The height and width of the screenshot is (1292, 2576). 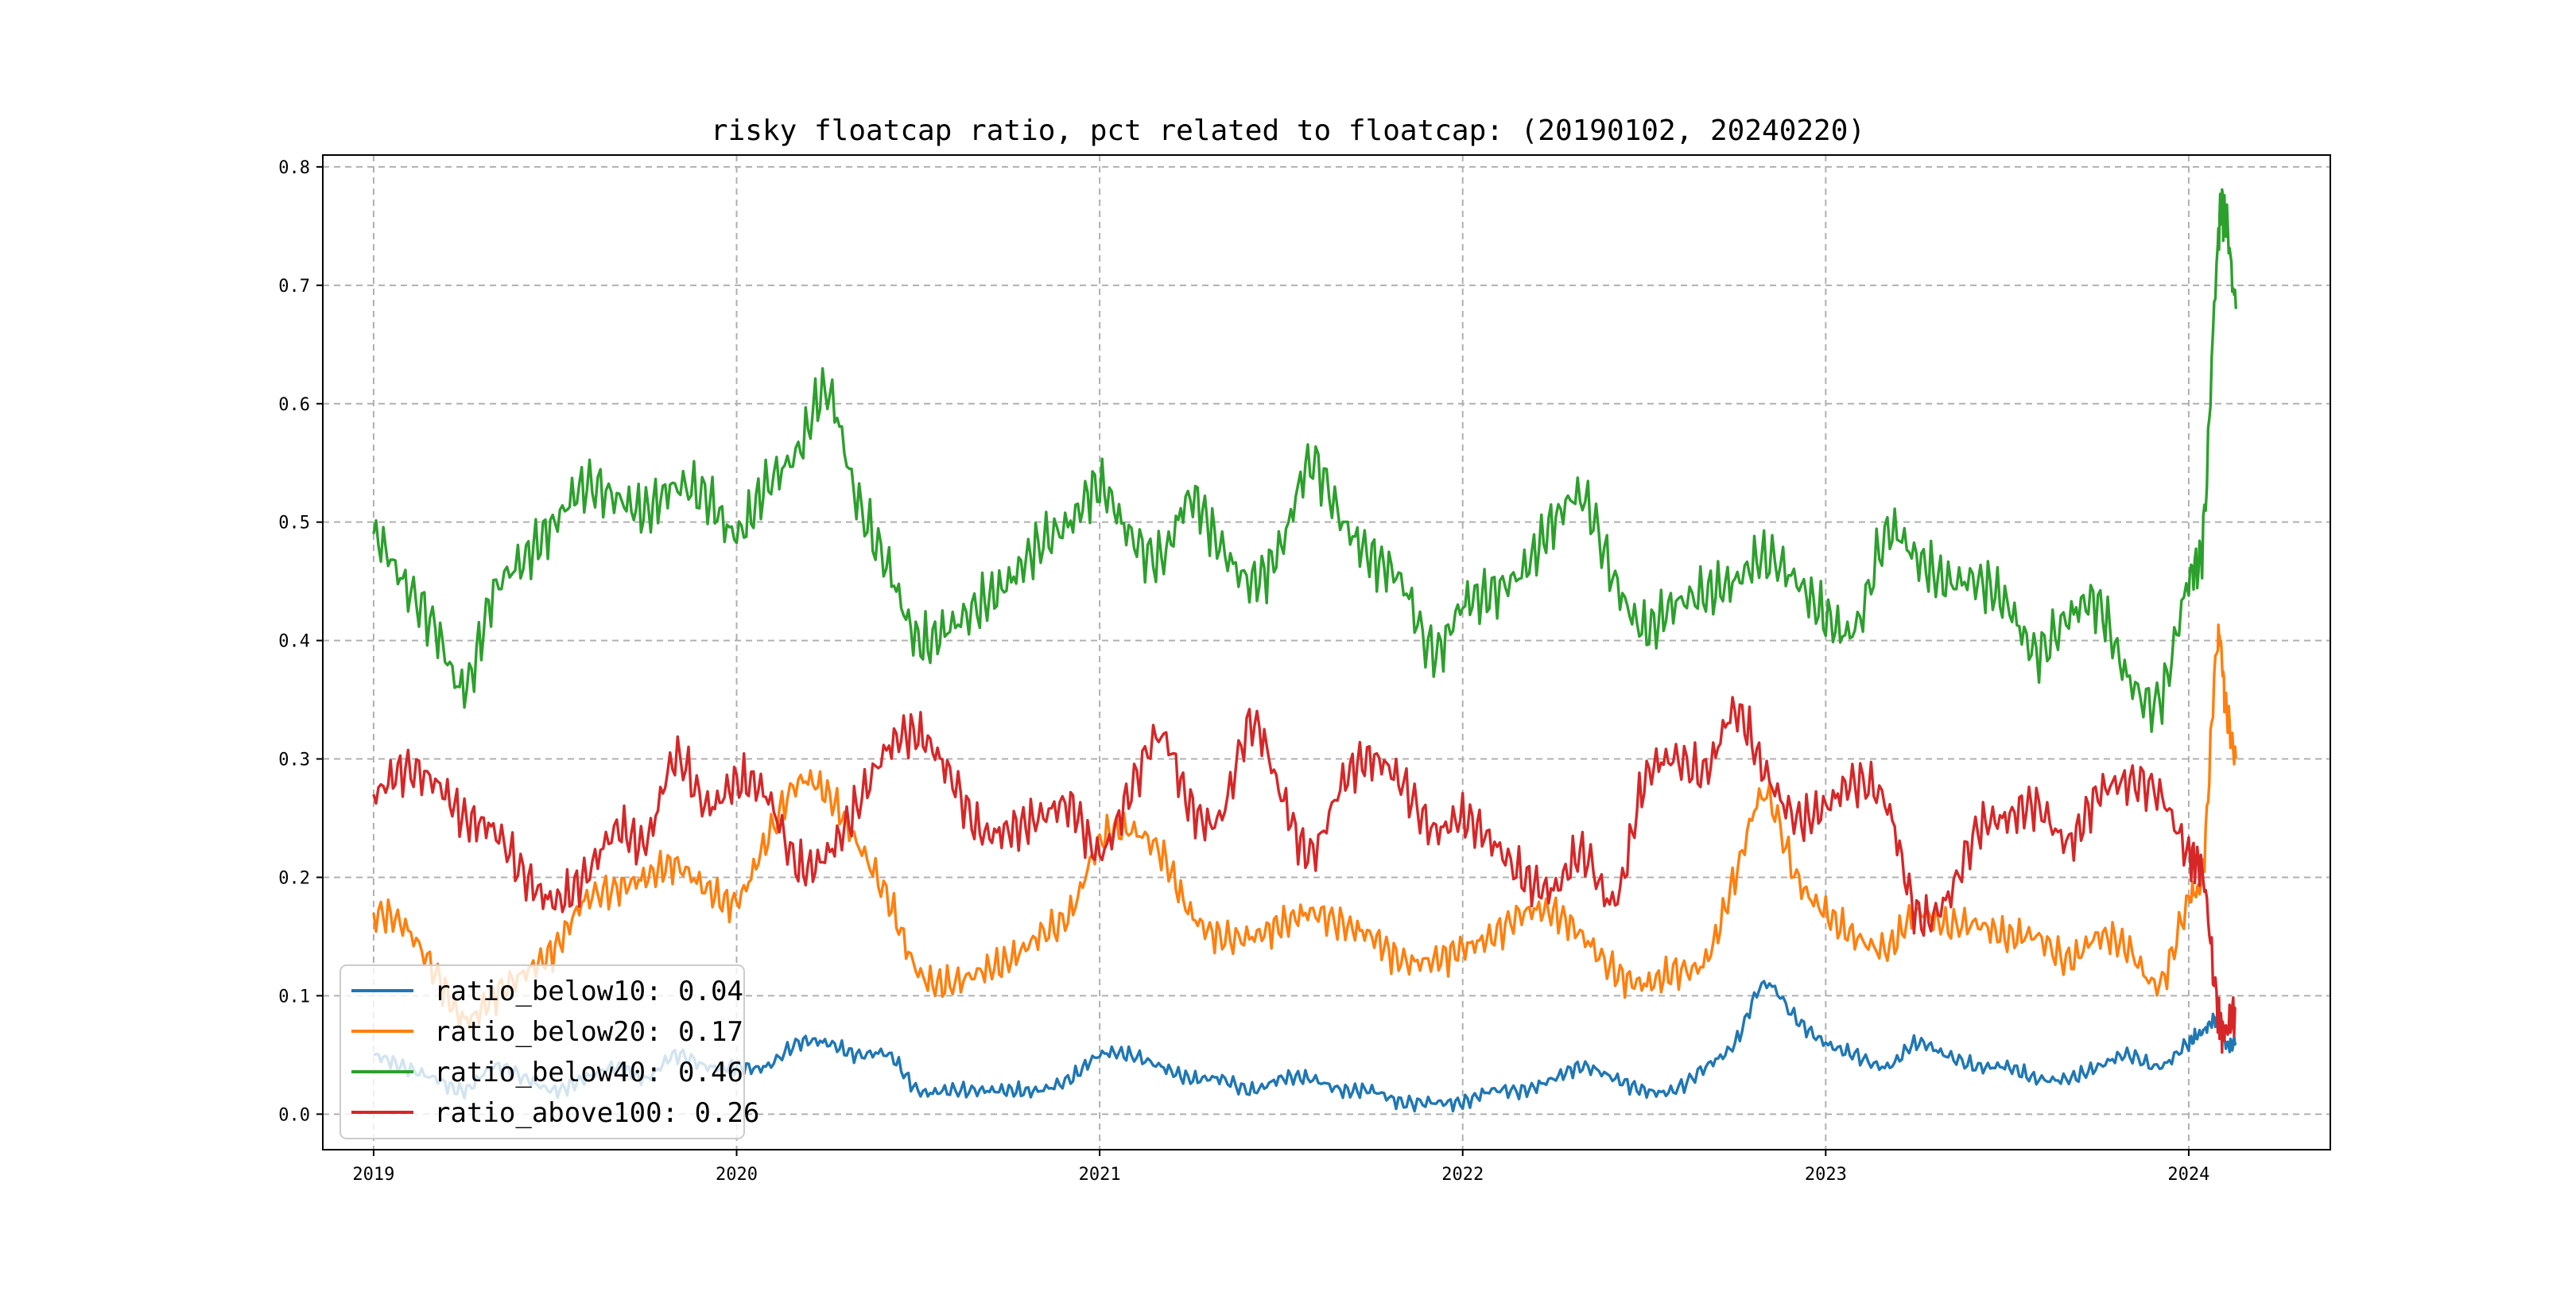 I want to click on x-tick-label: 2024, so click(x=2188, y=1175).